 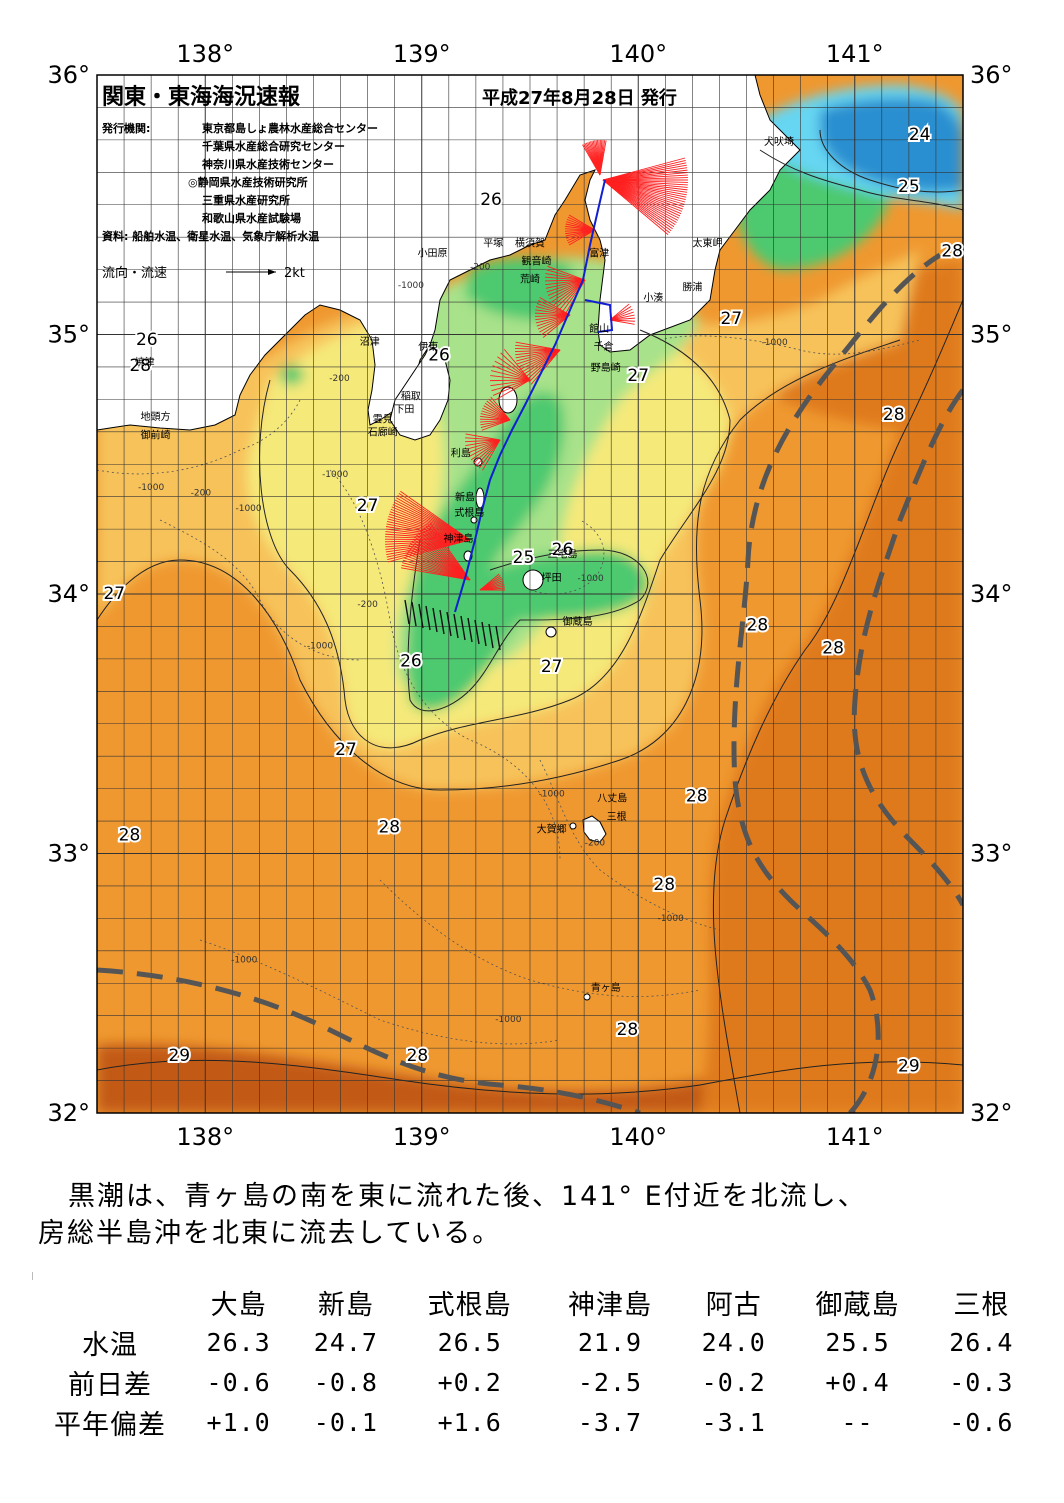 What do you see at coordinates (535, 1302) in the screenshot?
I see `stats-header-row: 大島 新島 式根島 神津島 阿古 御蔵島 三根` at bounding box center [535, 1302].